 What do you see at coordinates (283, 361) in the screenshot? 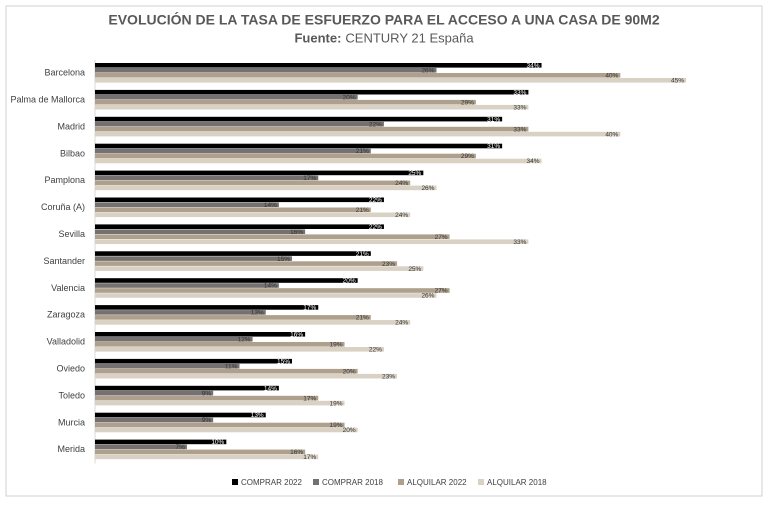
I see `data-label: 15%` at bounding box center [283, 361].